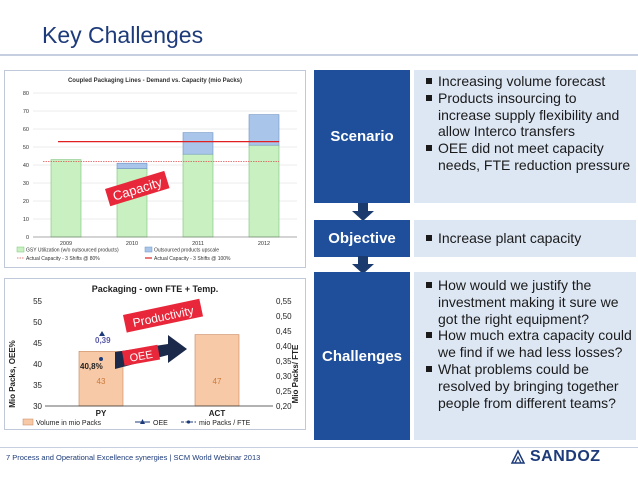 The image size is (638, 478). Describe the element at coordinates (102, 333) in the screenshot. I see `oee-marker` at that location.